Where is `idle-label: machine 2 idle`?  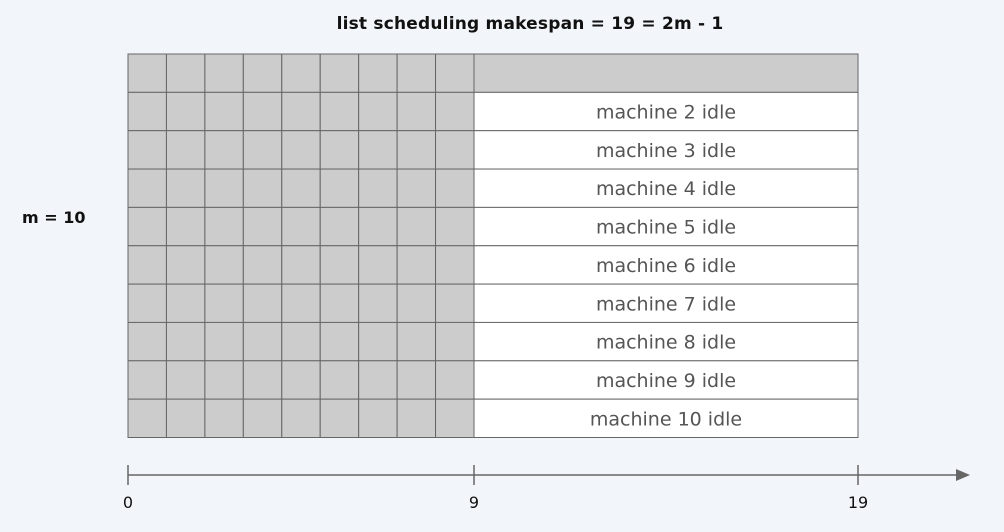 idle-label: machine 2 idle is located at coordinates (666, 113).